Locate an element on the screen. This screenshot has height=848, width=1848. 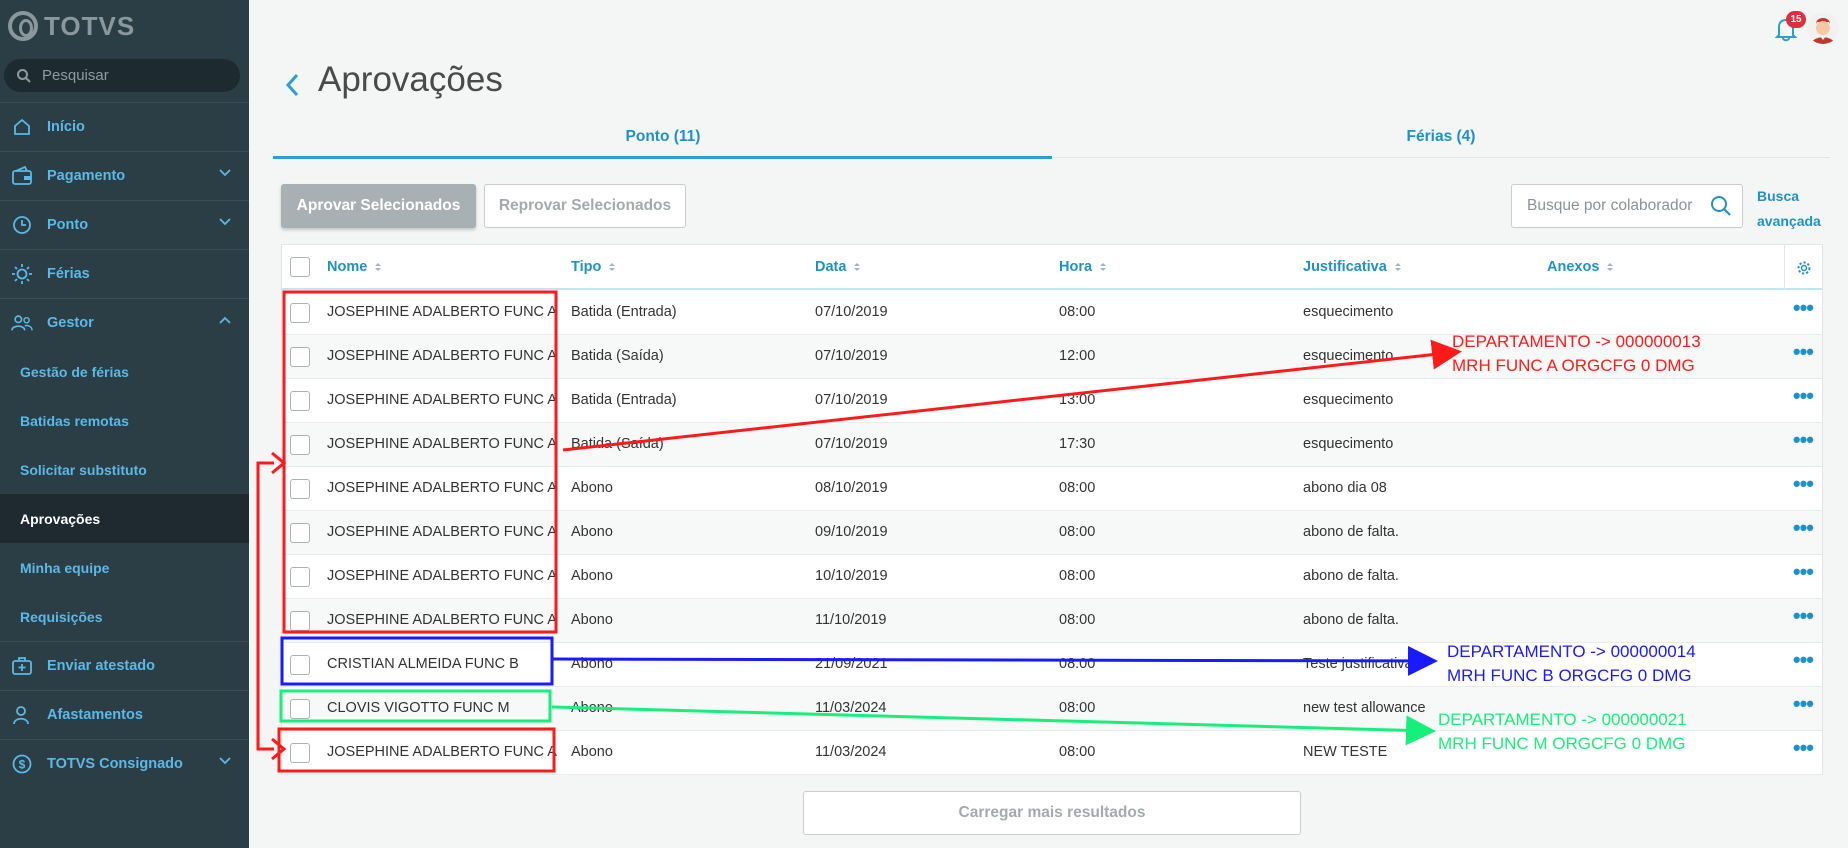
sidebar-item-pagamento: Pagamento is located at coordinates (124, 175).